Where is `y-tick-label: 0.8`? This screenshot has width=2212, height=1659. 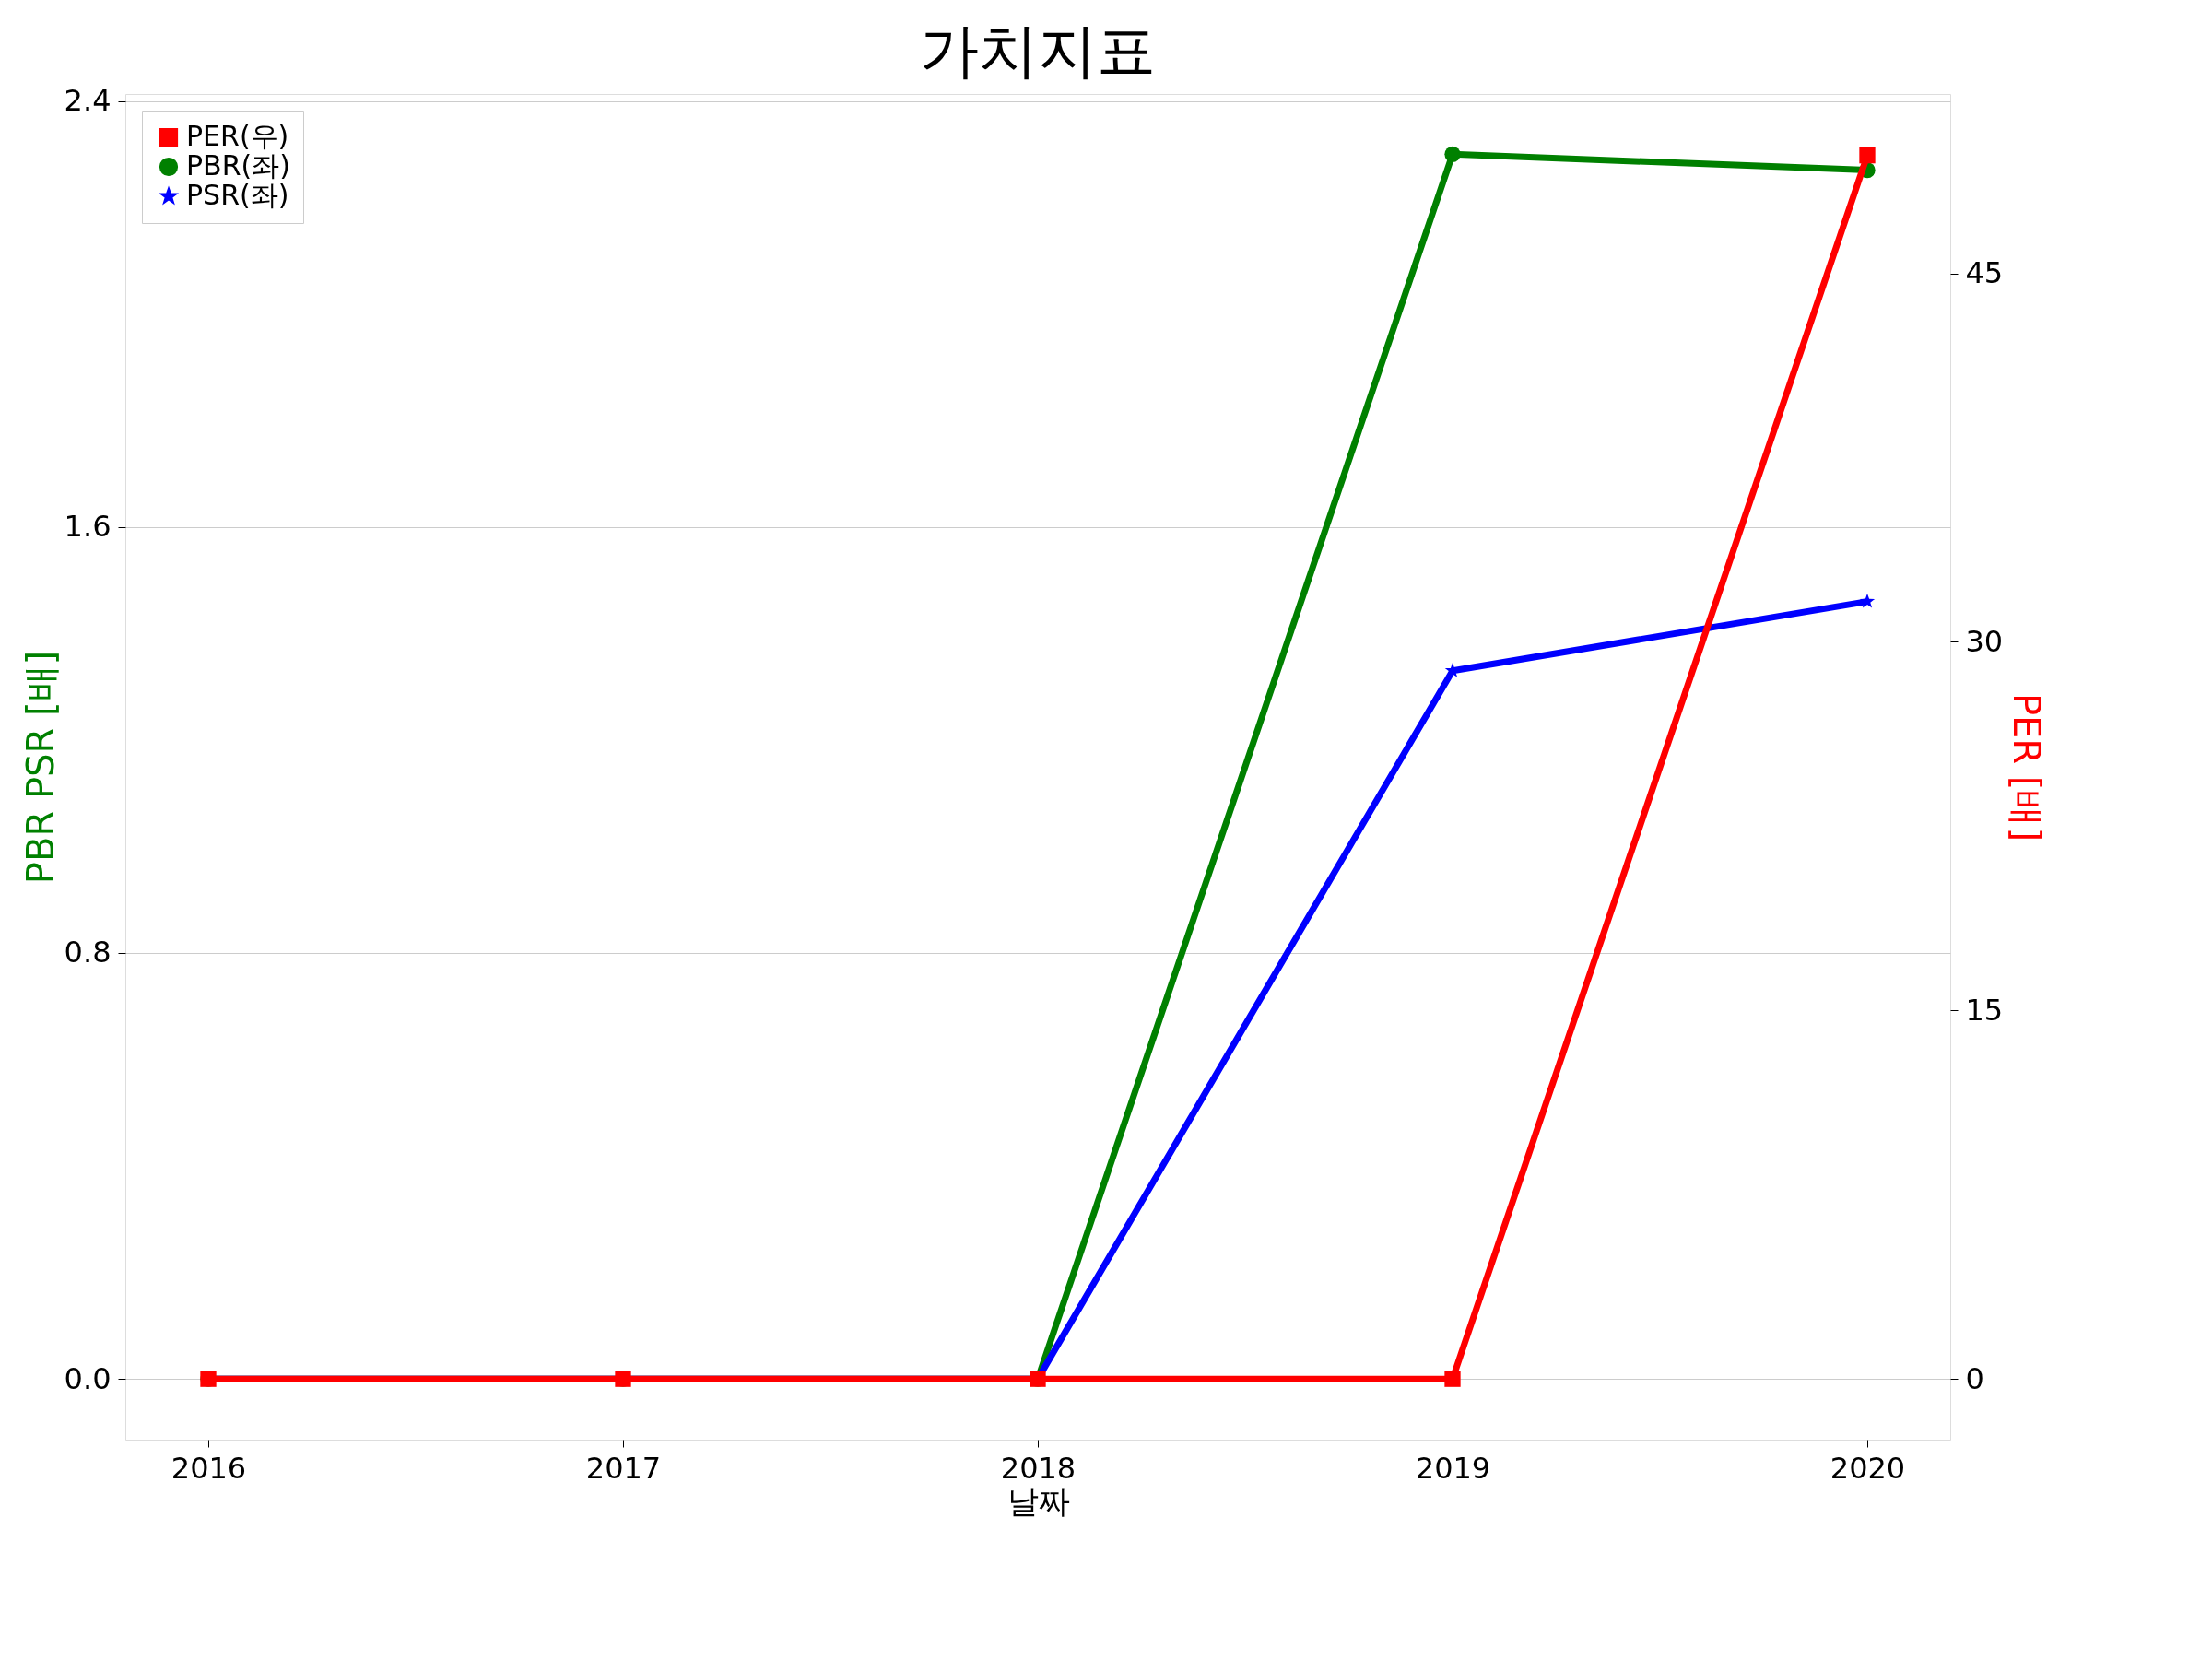
y-tick-label: 0.8 is located at coordinates (88, 953).